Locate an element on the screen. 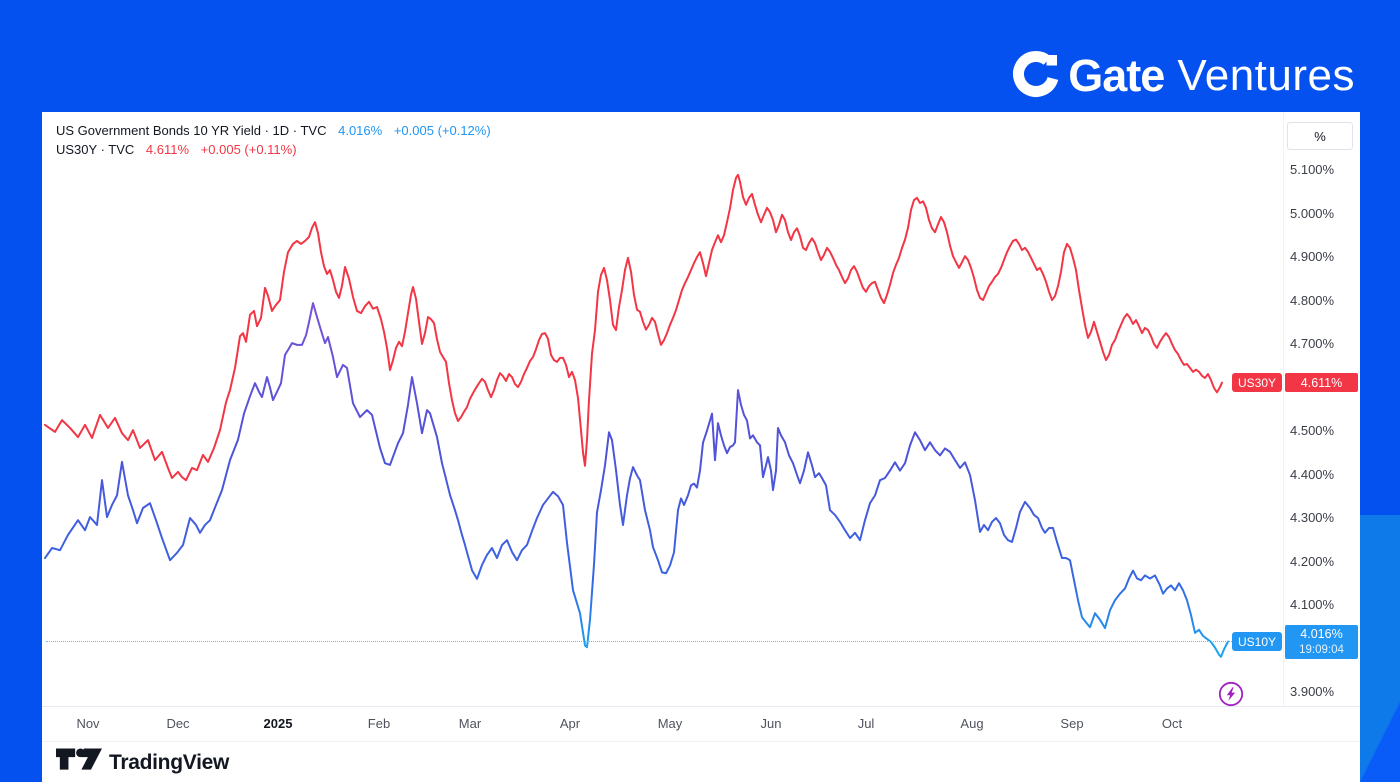  price-tick-label: 3.900% is located at coordinates (1312, 691).